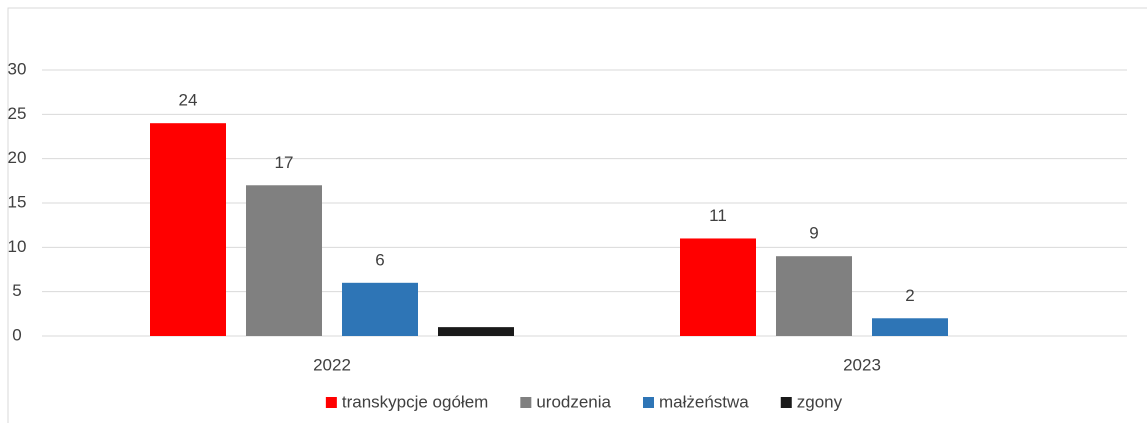  I want to click on y-tick-label: 25, so click(17, 113).